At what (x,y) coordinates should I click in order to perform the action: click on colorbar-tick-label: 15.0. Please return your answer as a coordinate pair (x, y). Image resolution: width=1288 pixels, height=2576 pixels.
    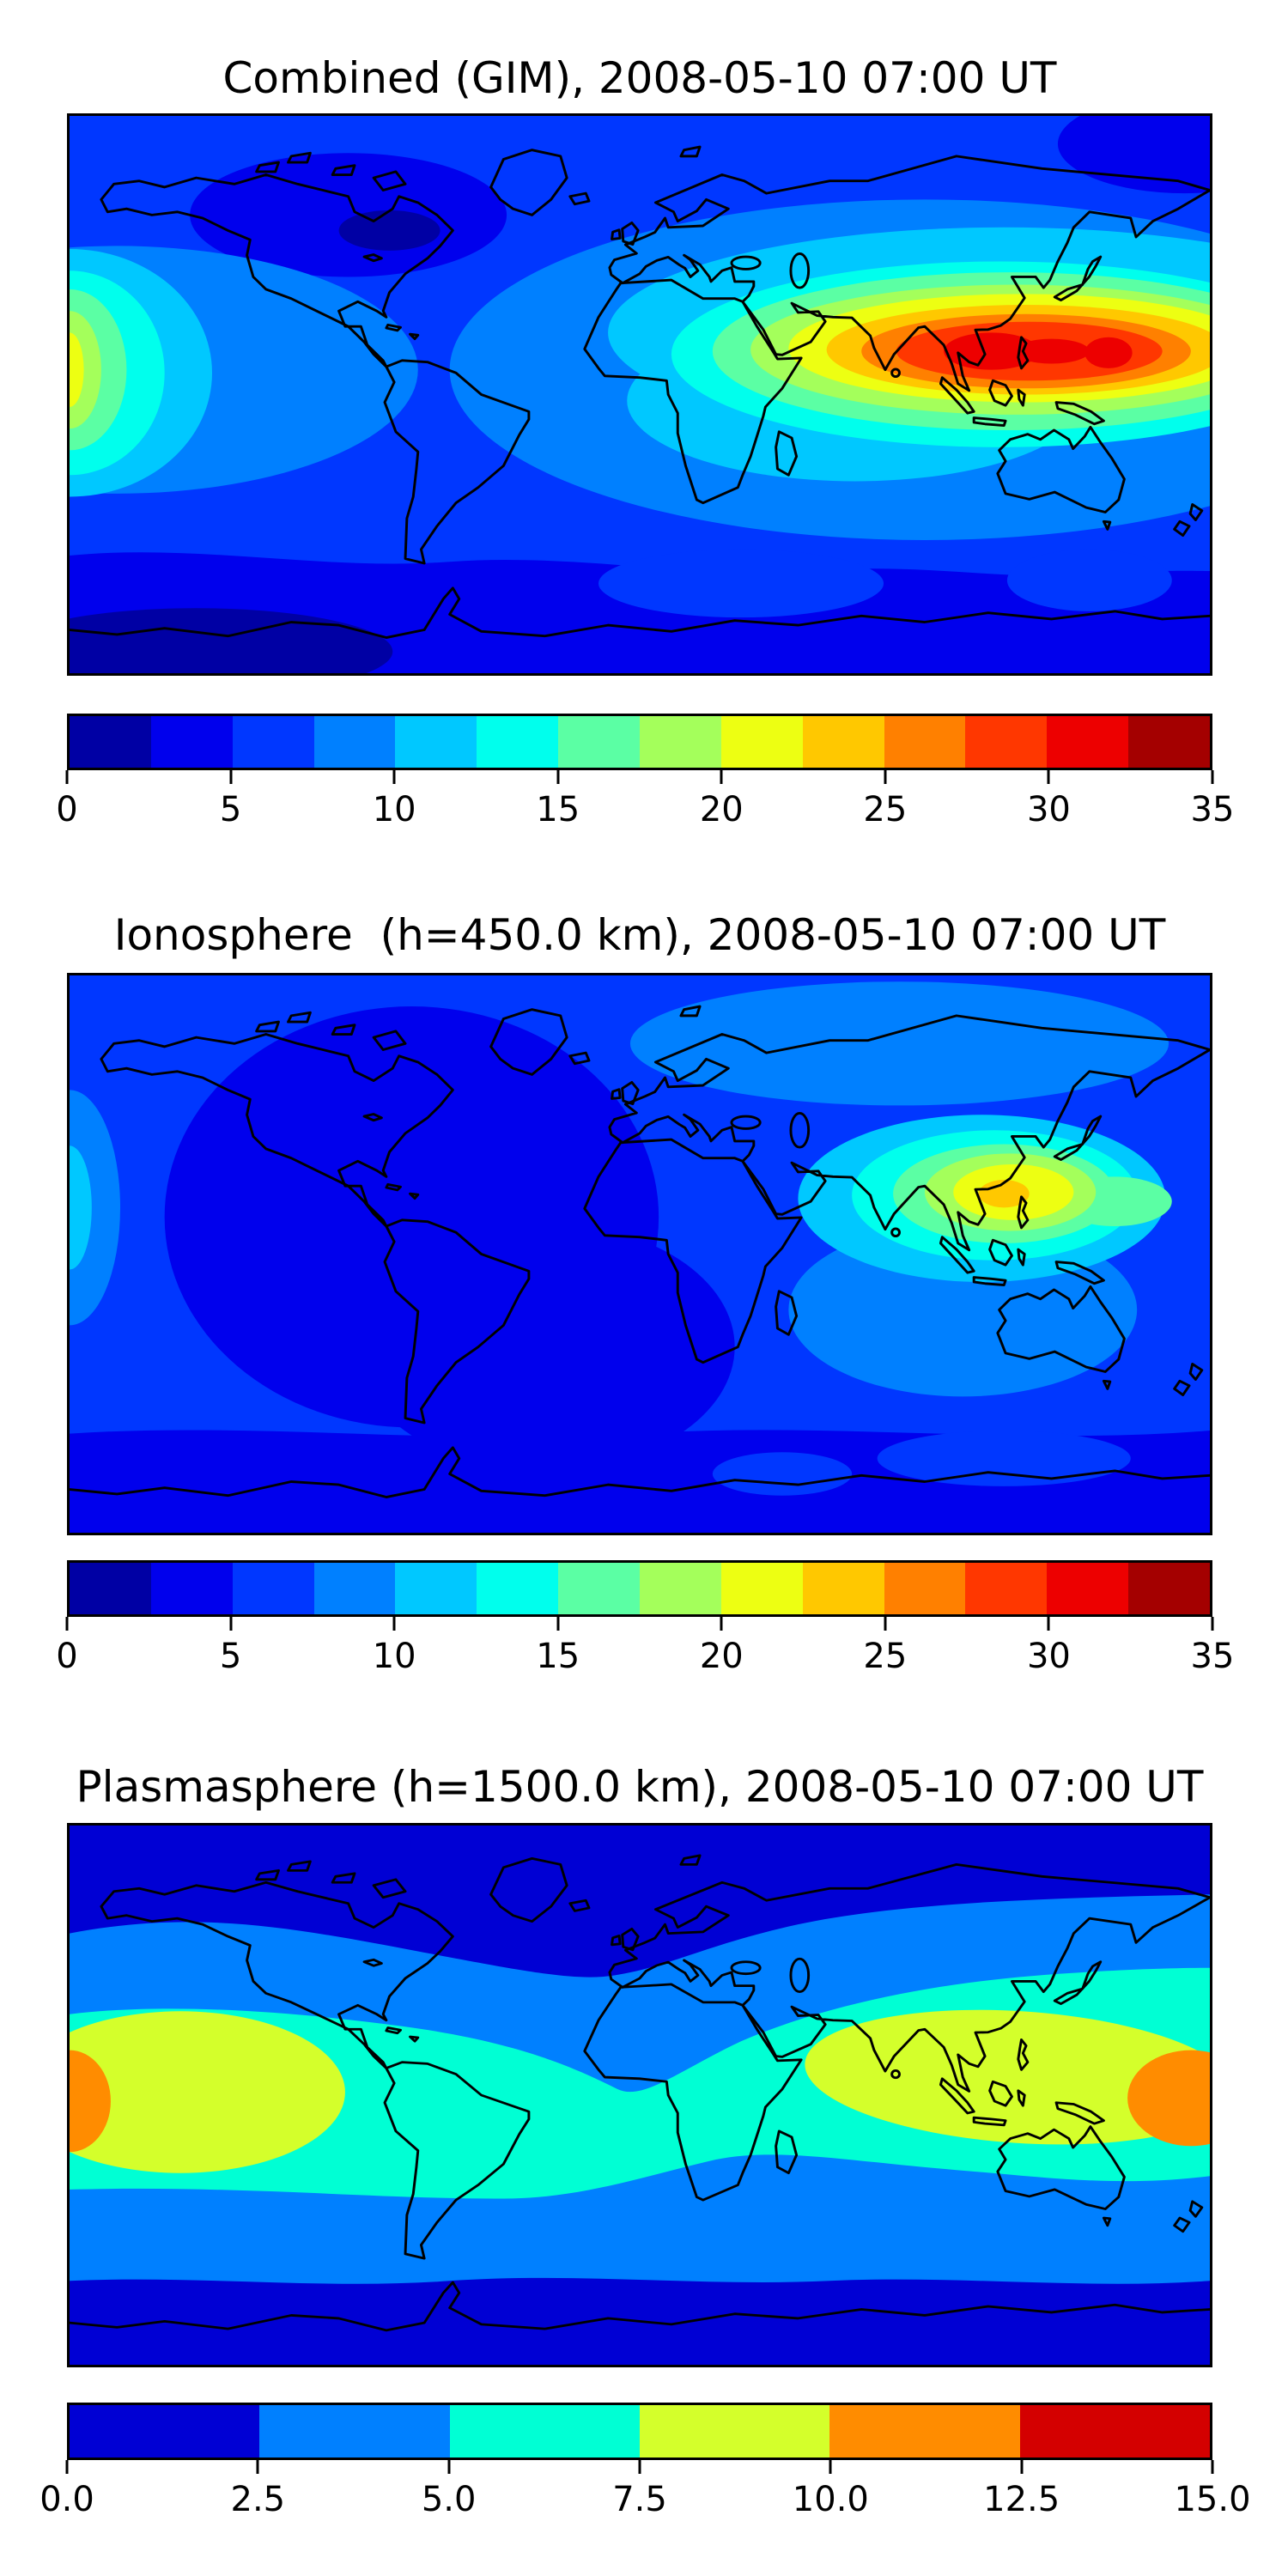
    Looking at the image, I should click on (1213, 2500).